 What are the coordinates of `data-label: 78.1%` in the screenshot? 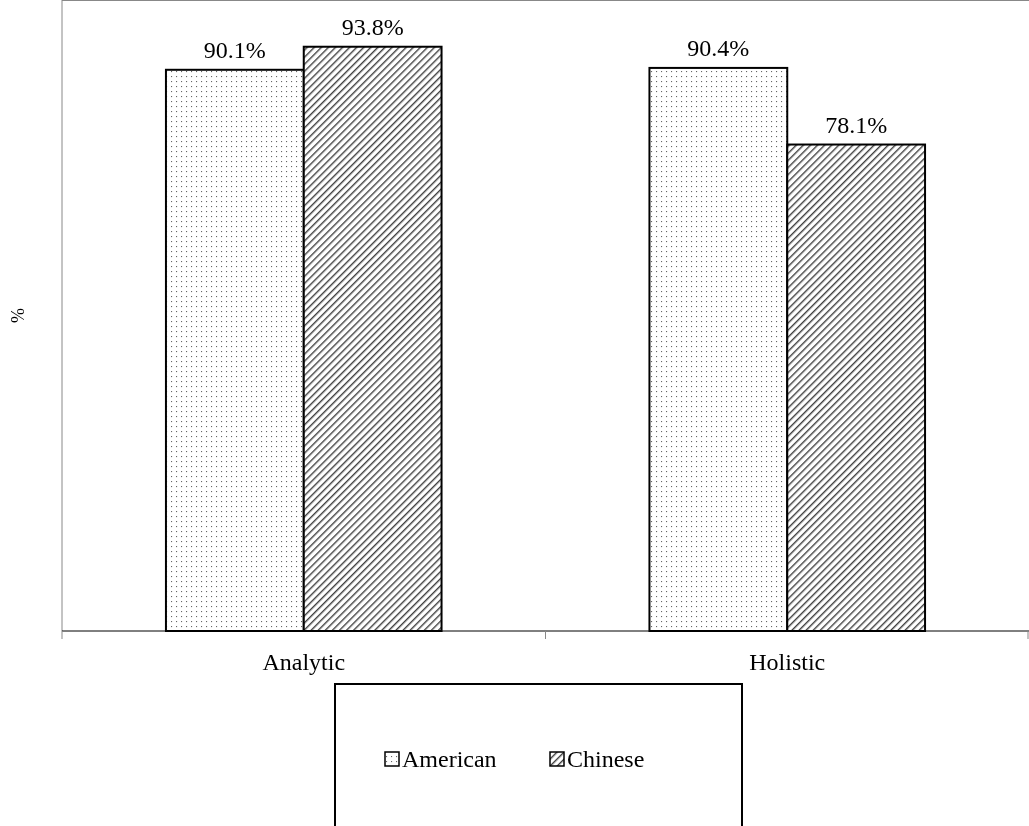 It's located at (856, 124).